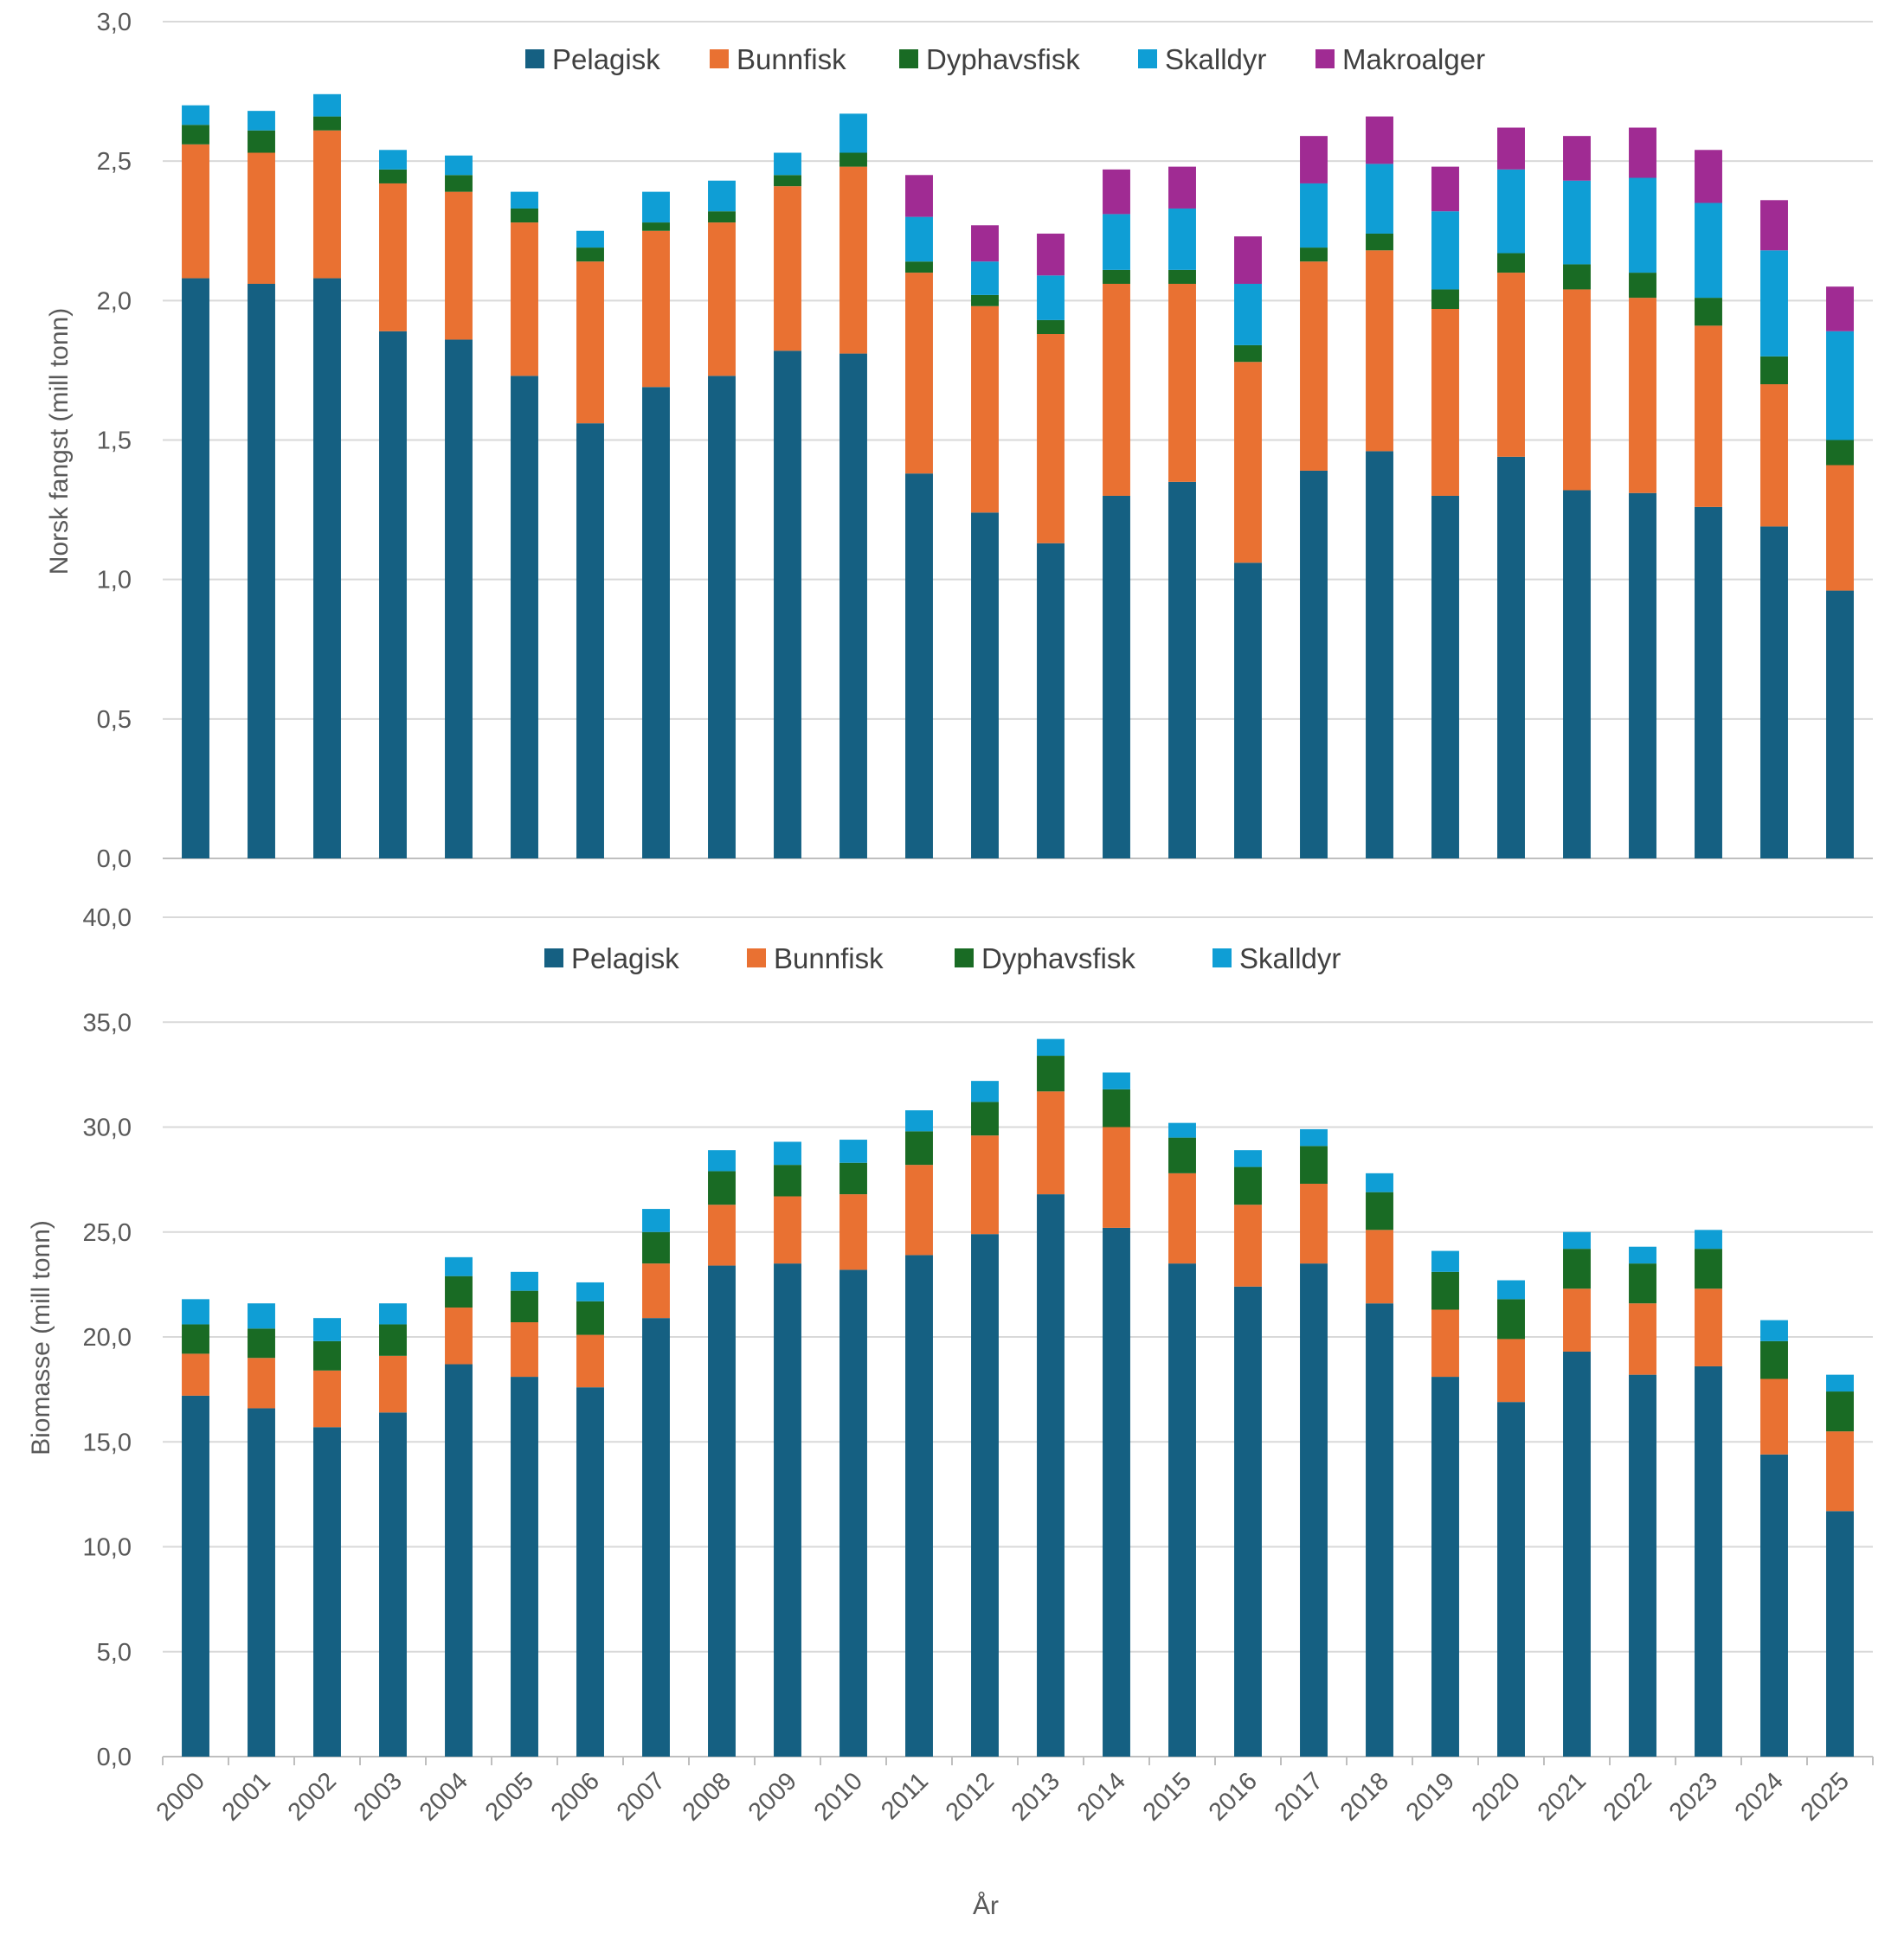 This screenshot has width=1904, height=1947. Describe the element at coordinates (1708, 682) in the screenshot. I see `bar-segment-pelagisk-2023` at that location.